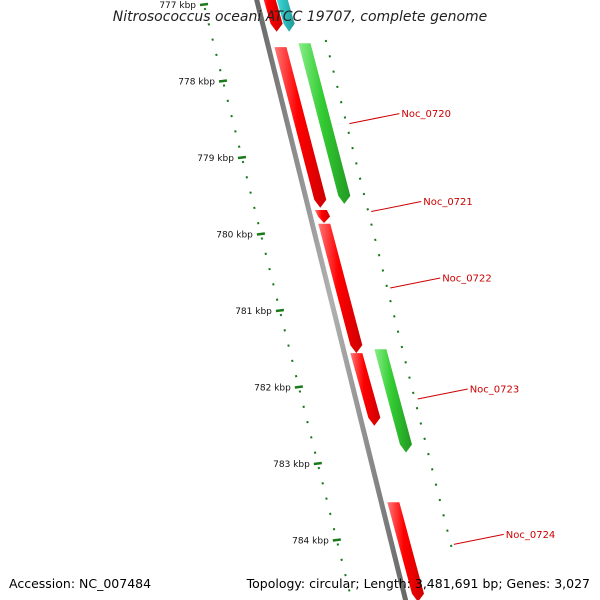 The width and height of the screenshot is (600, 600). Describe the element at coordinates (448, 202) in the screenshot. I see `gene-label: Noc_0721` at that location.